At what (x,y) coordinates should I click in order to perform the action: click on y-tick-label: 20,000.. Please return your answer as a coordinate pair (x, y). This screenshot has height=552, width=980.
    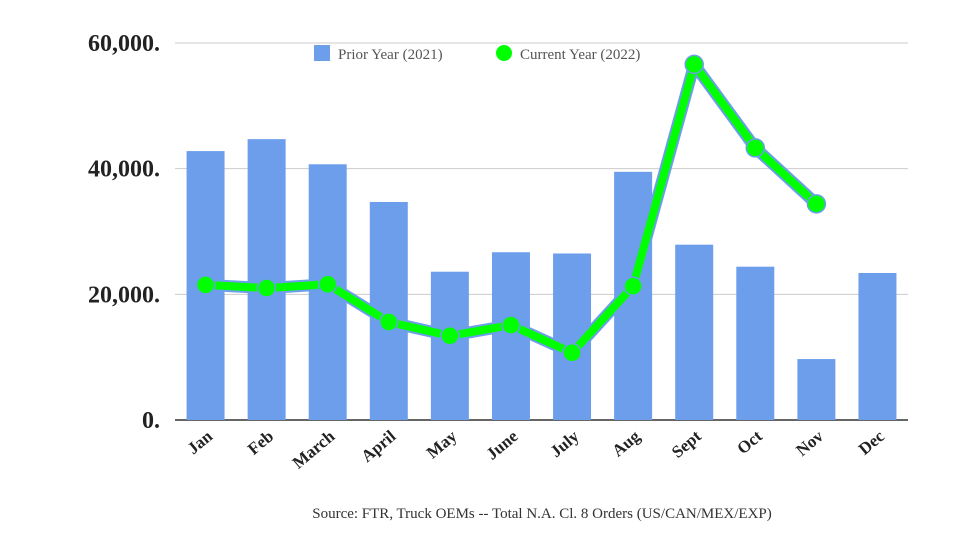
    Looking at the image, I should click on (124, 295).